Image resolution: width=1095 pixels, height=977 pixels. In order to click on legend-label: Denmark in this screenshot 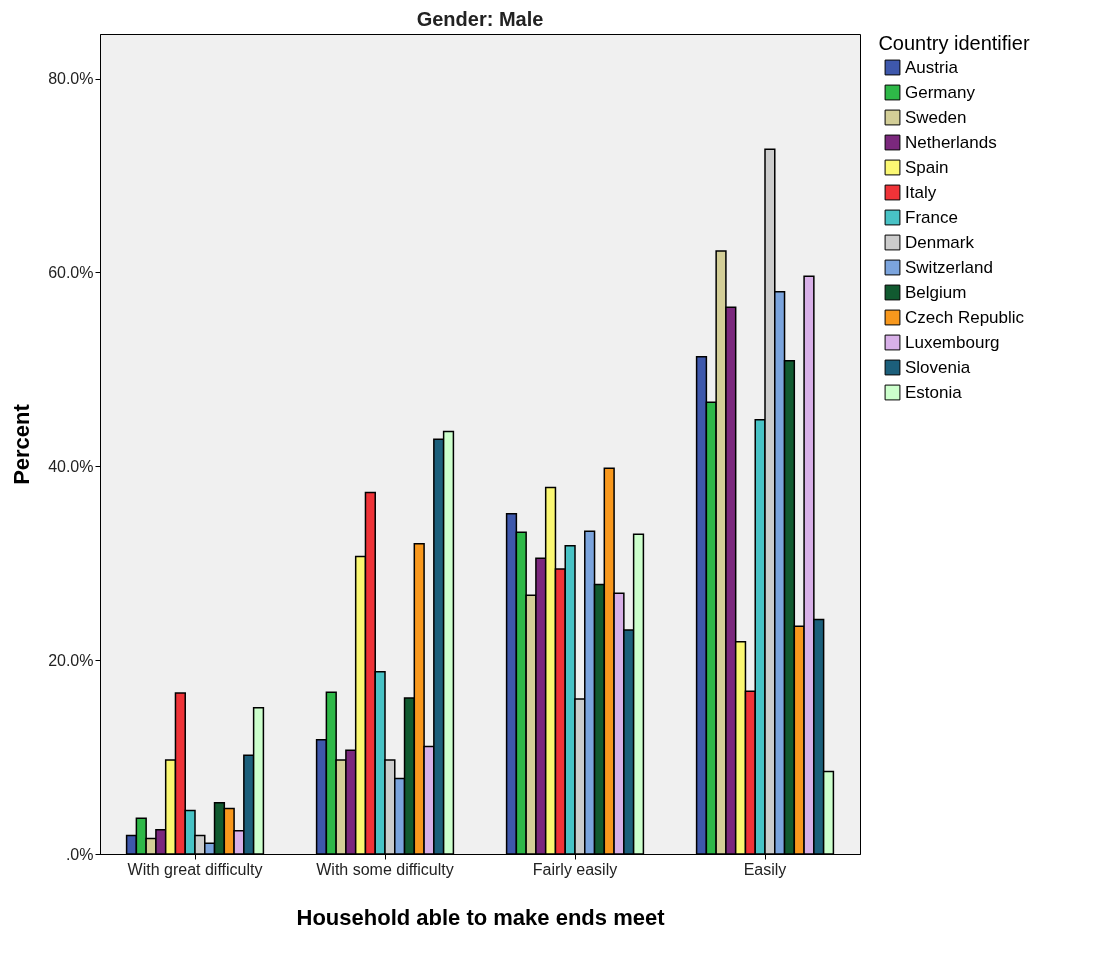, I will do `click(940, 242)`.